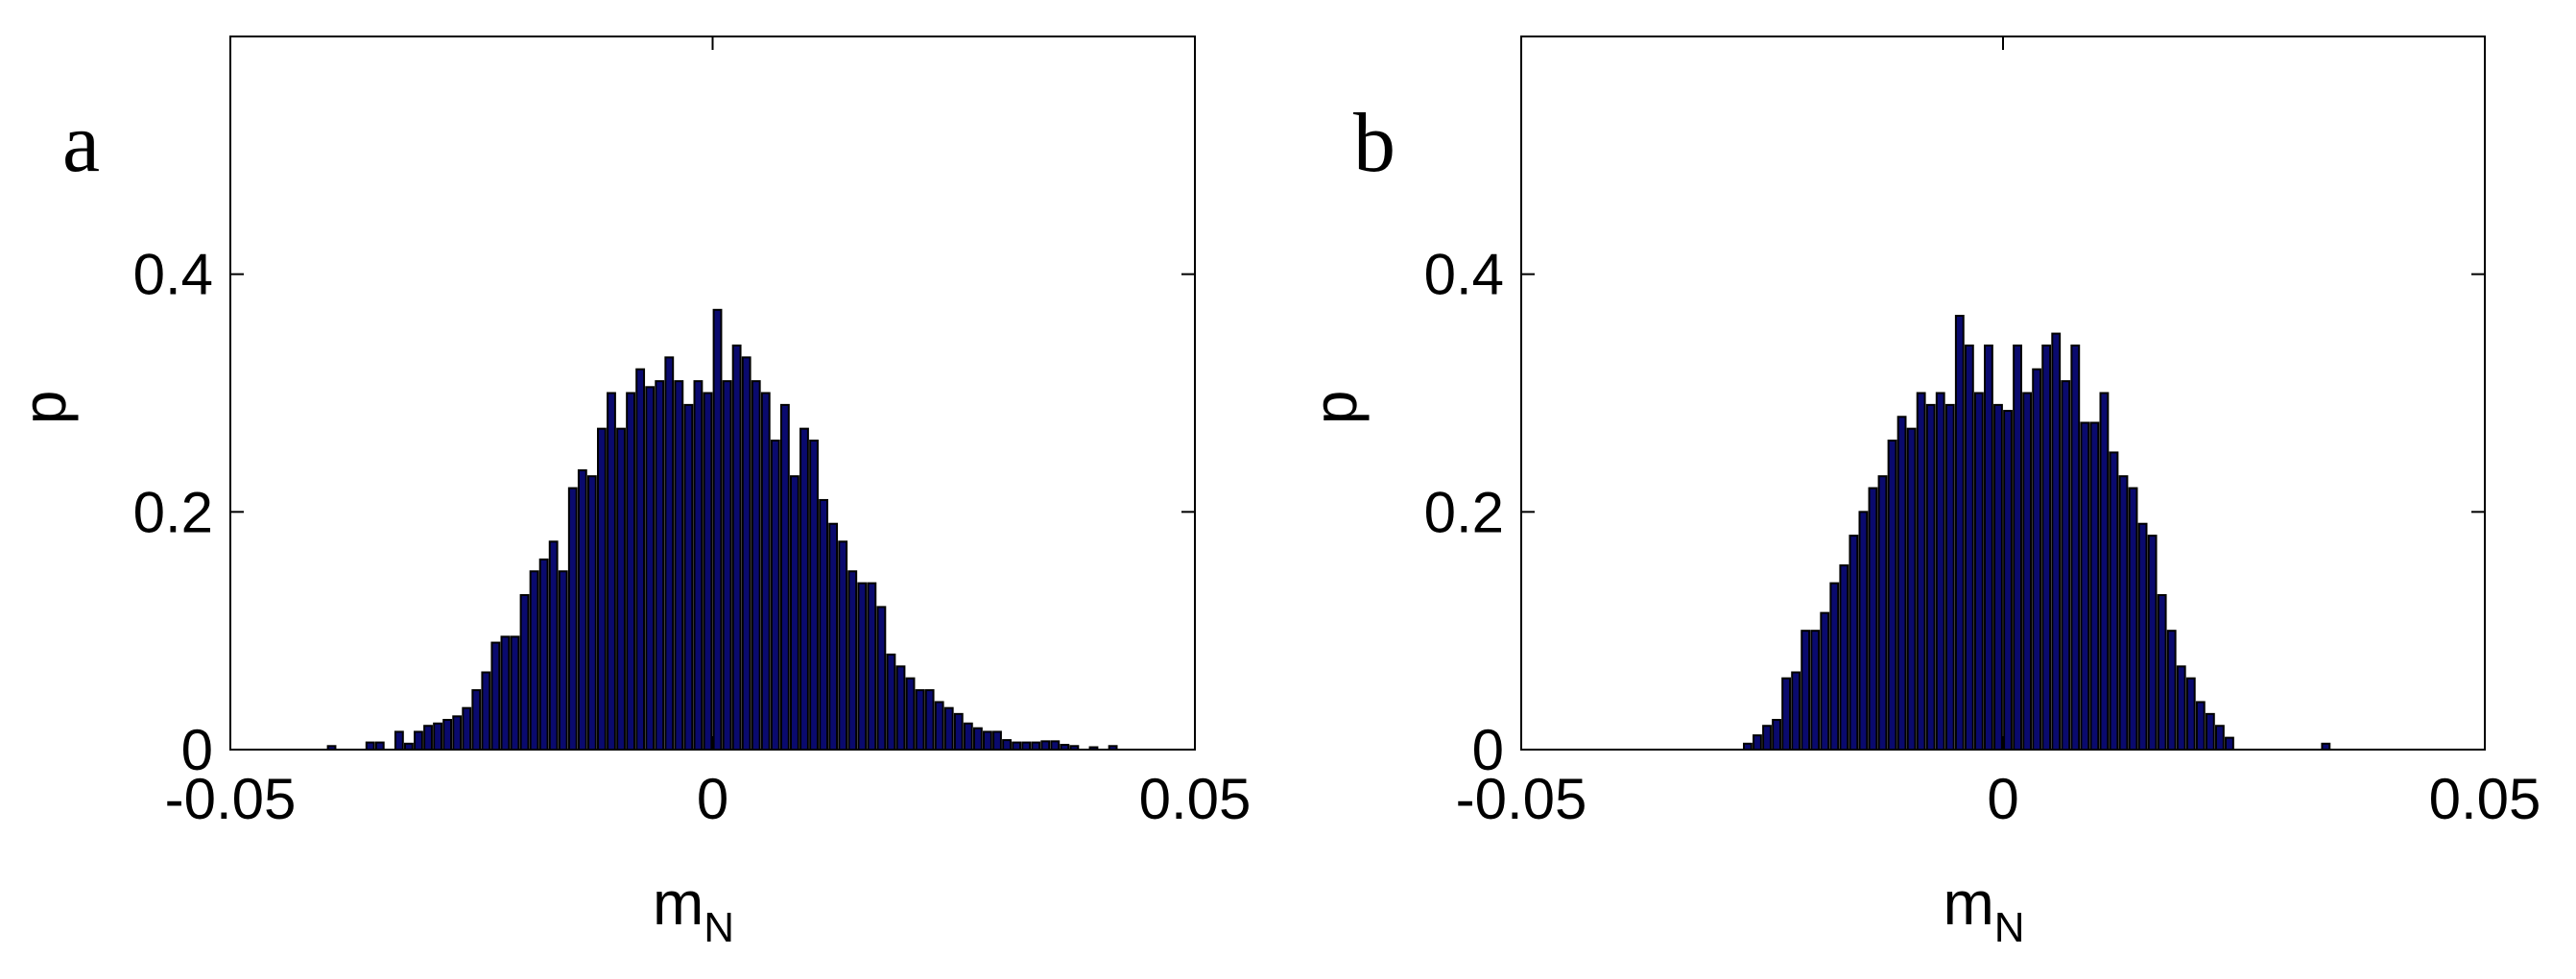 This screenshot has height=979, width=2576. I want to click on x-tick-label-b-1: 0, so click(2003, 799).